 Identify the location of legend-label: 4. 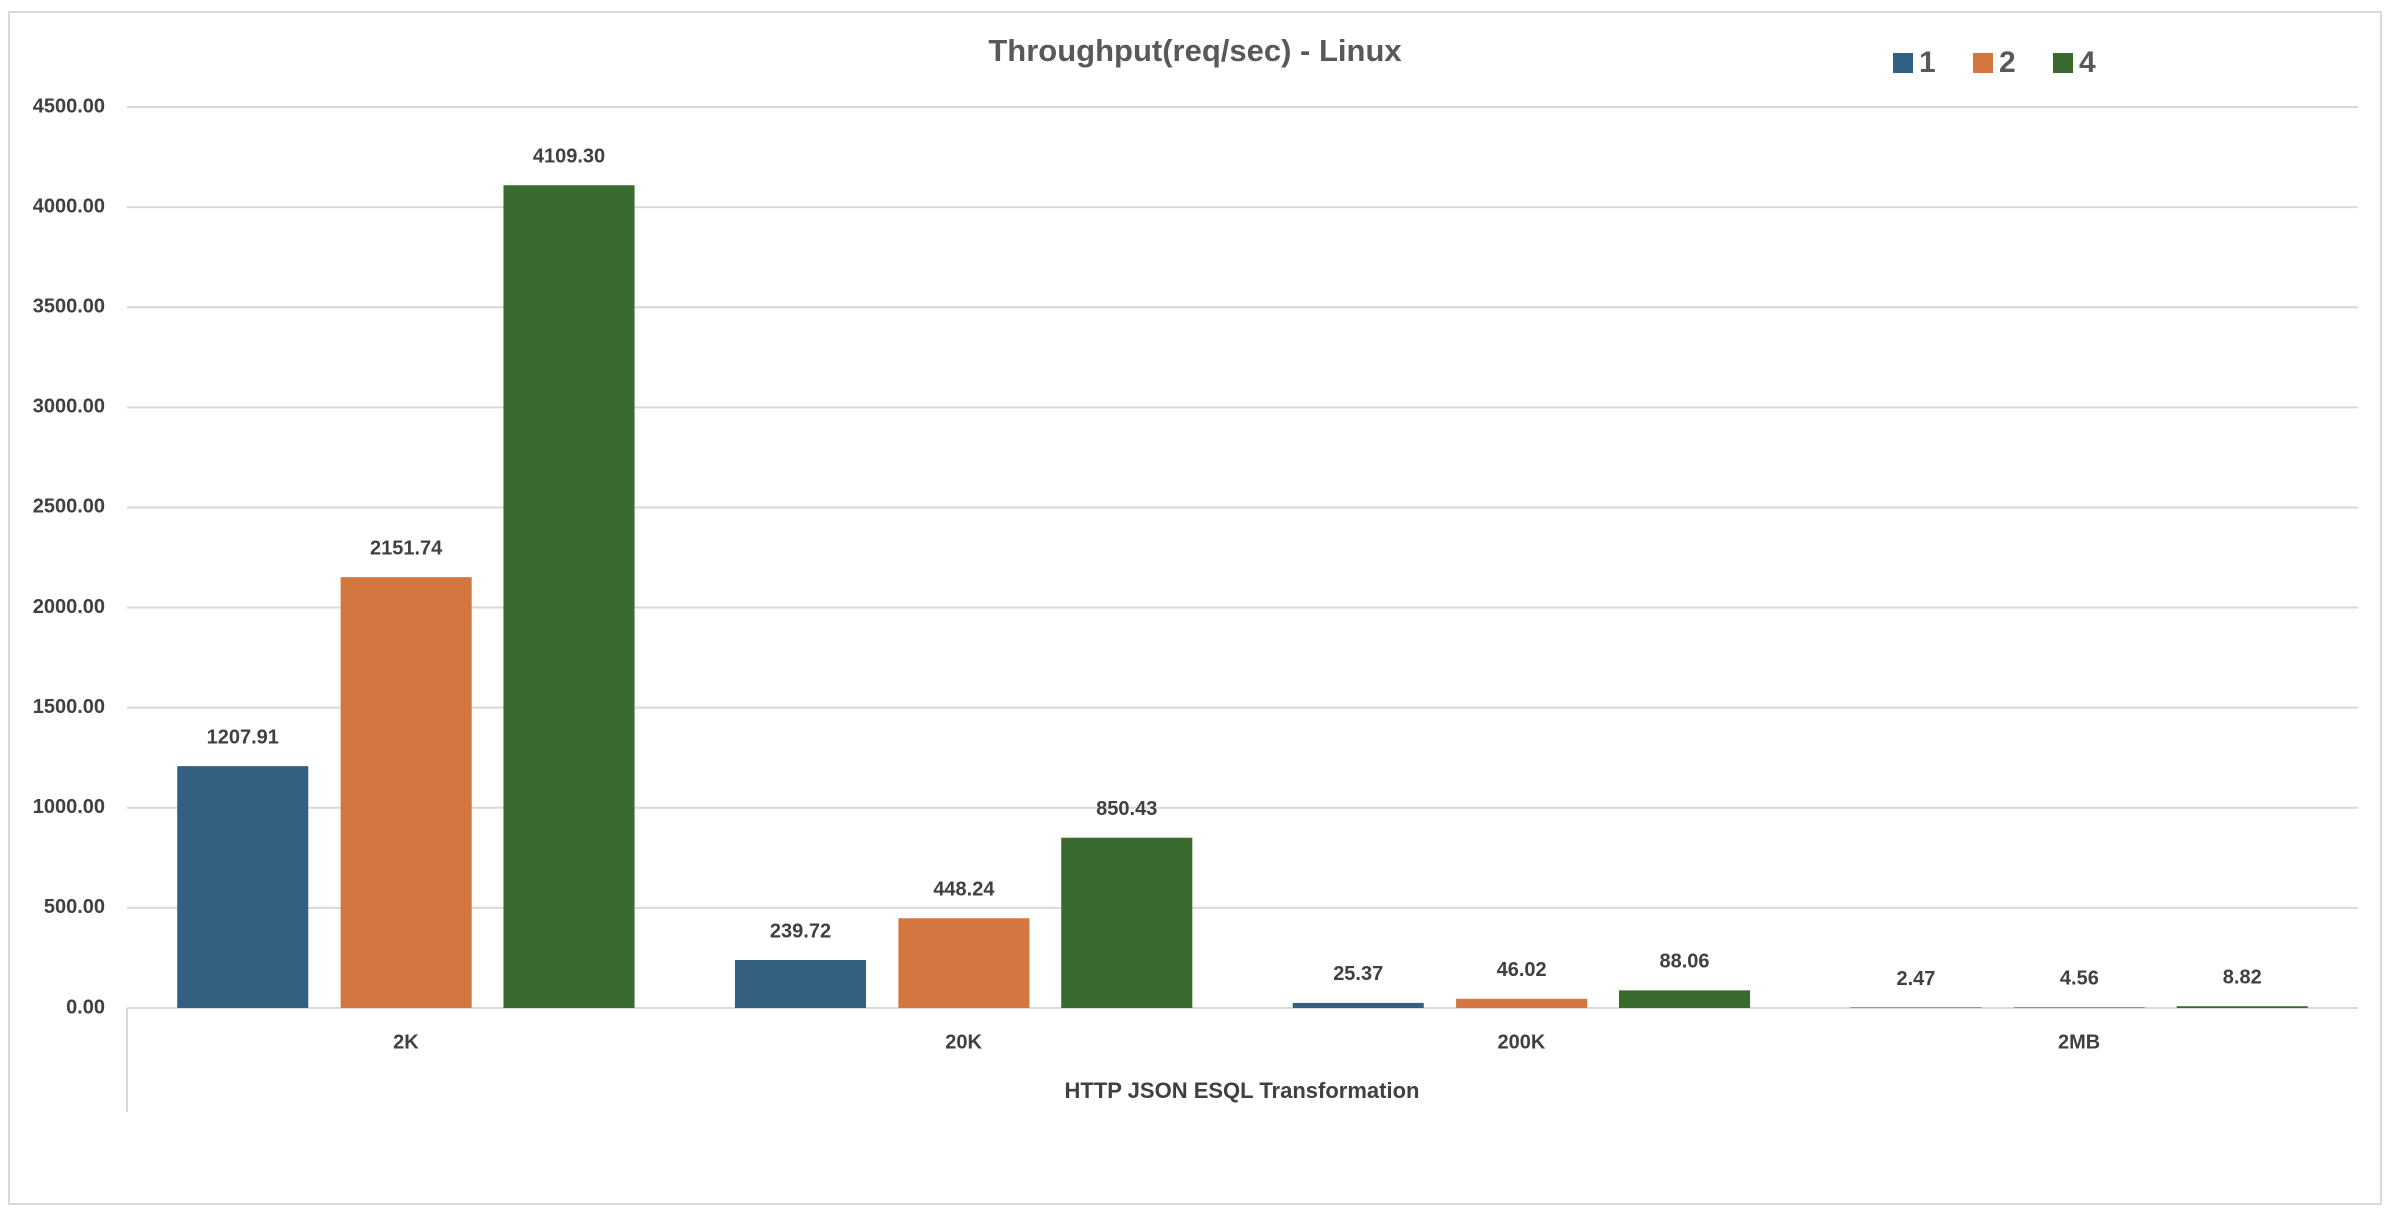
(2087, 62).